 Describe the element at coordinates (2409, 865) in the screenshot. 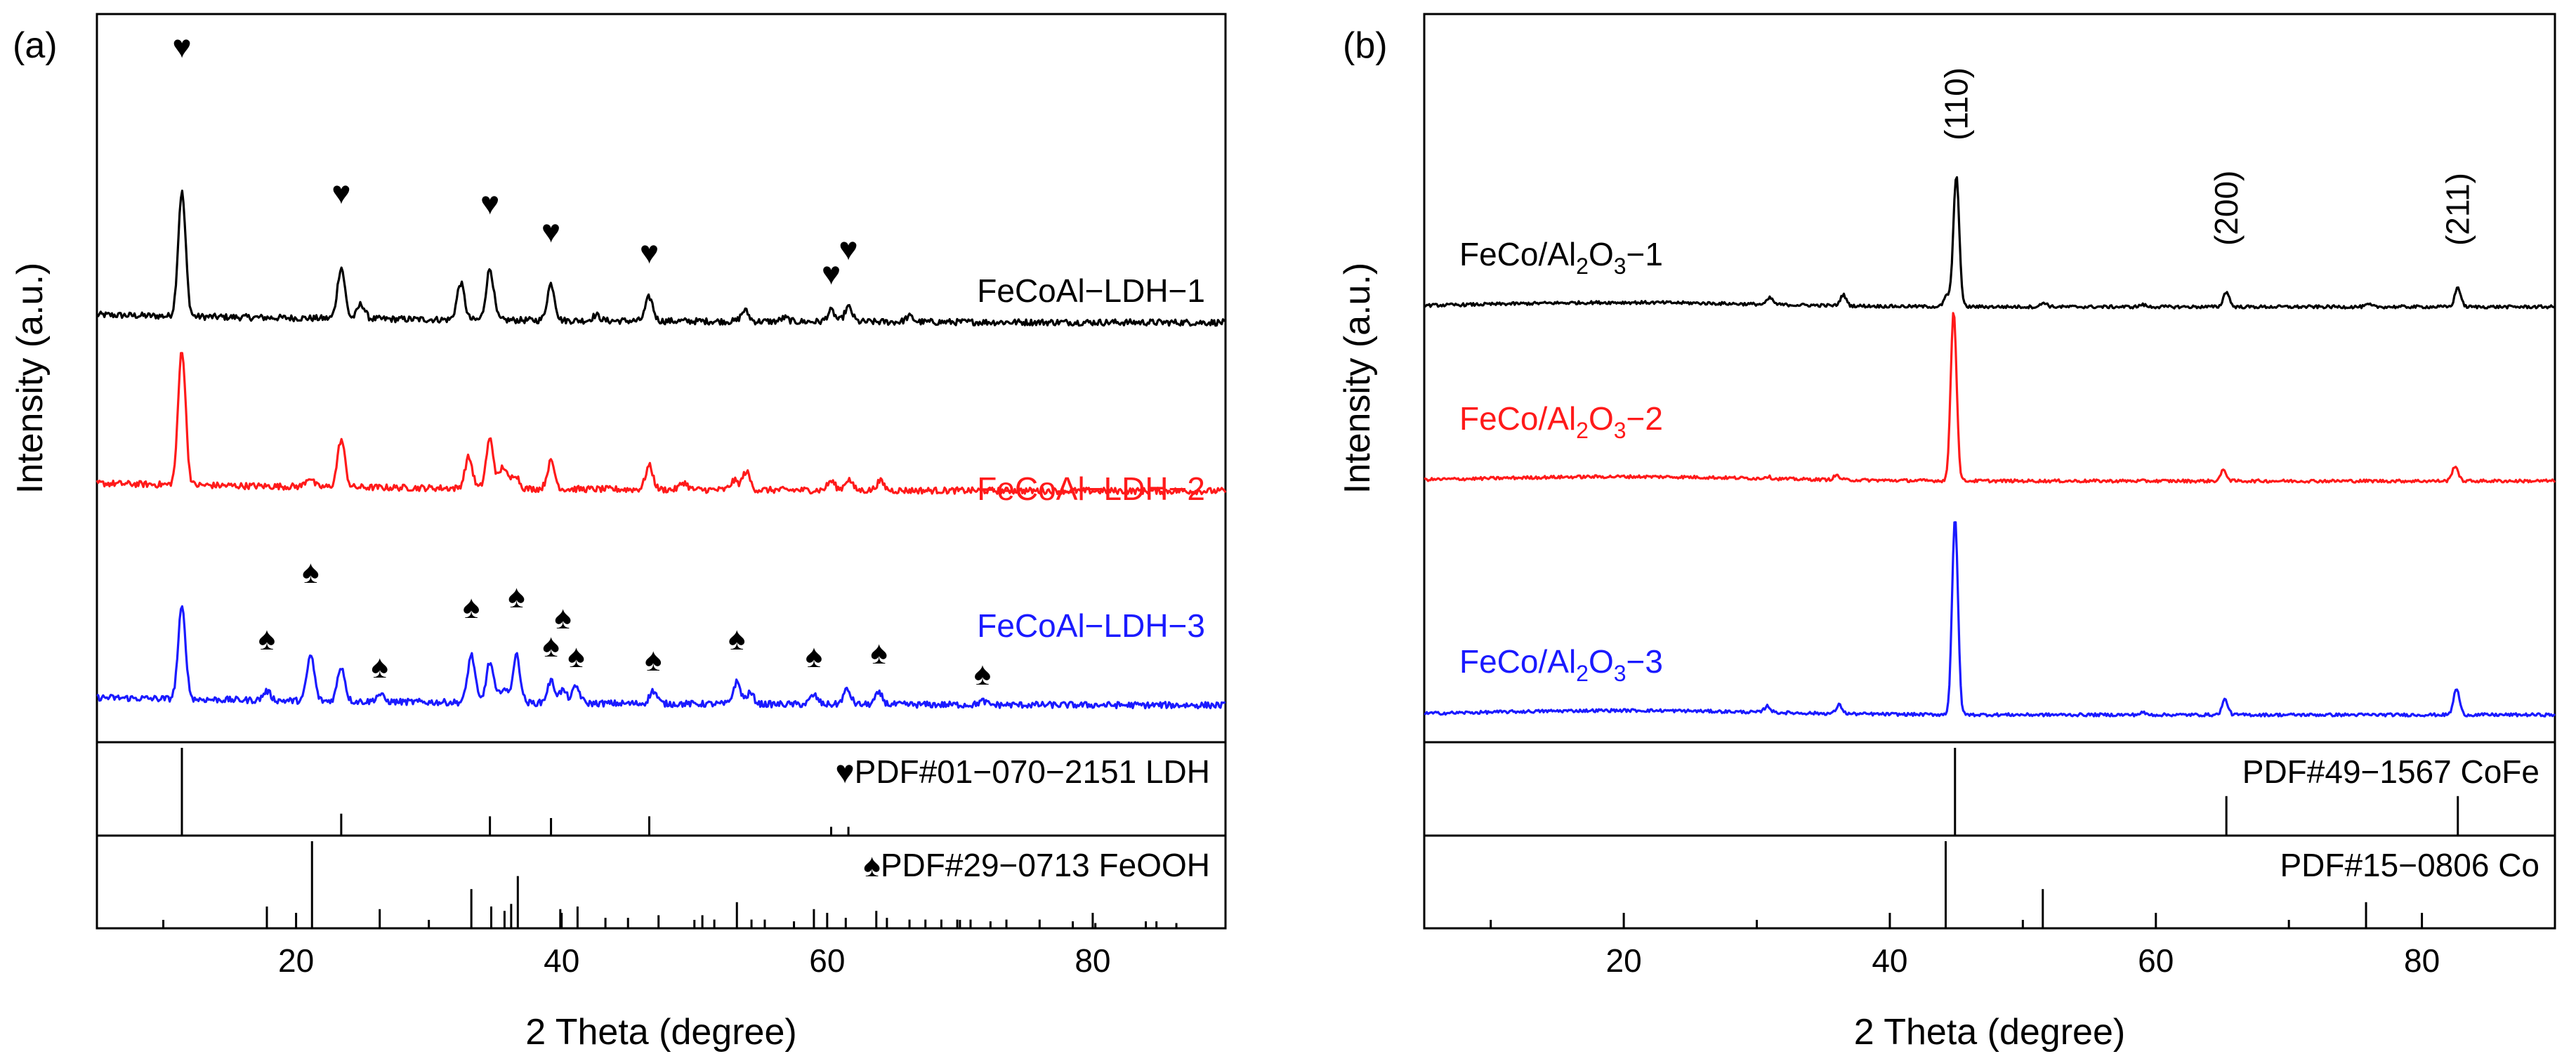

I see `reference-label: PDF#15−0806 Co` at that location.